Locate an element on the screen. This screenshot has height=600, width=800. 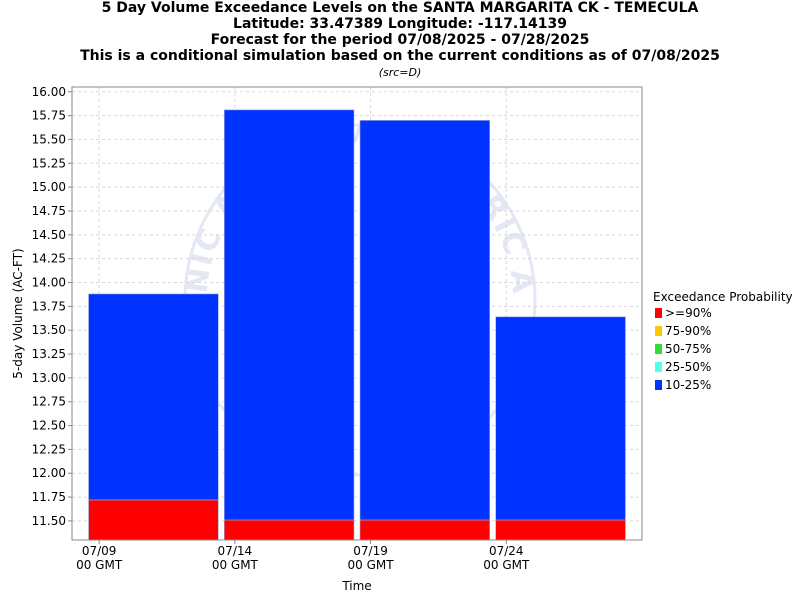
x-tick-label: 07/14 is located at coordinates (235, 551).